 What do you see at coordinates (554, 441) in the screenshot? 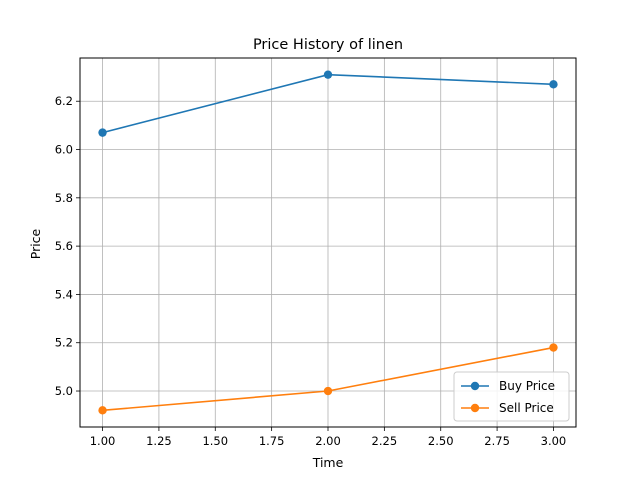
I see `x-tick-label: 3.00` at bounding box center [554, 441].